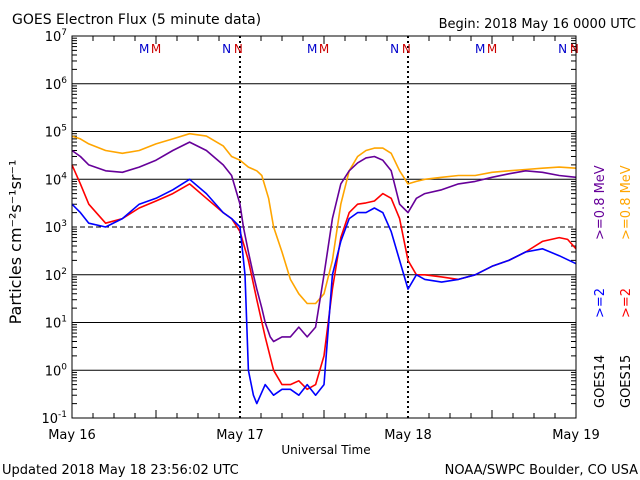 The height and width of the screenshot is (480, 640). What do you see at coordinates (15, 242) in the screenshot?
I see `y-axis-label: Particles cm⁻²s⁻¹sr⁻¹` at bounding box center [15, 242].